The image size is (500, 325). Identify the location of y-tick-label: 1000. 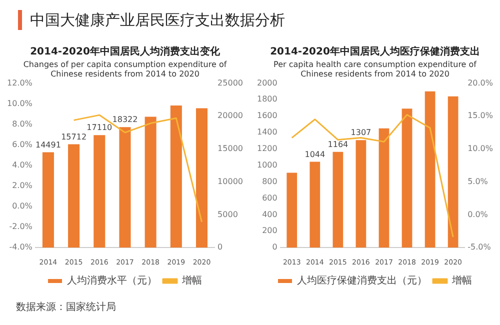
(267, 165).